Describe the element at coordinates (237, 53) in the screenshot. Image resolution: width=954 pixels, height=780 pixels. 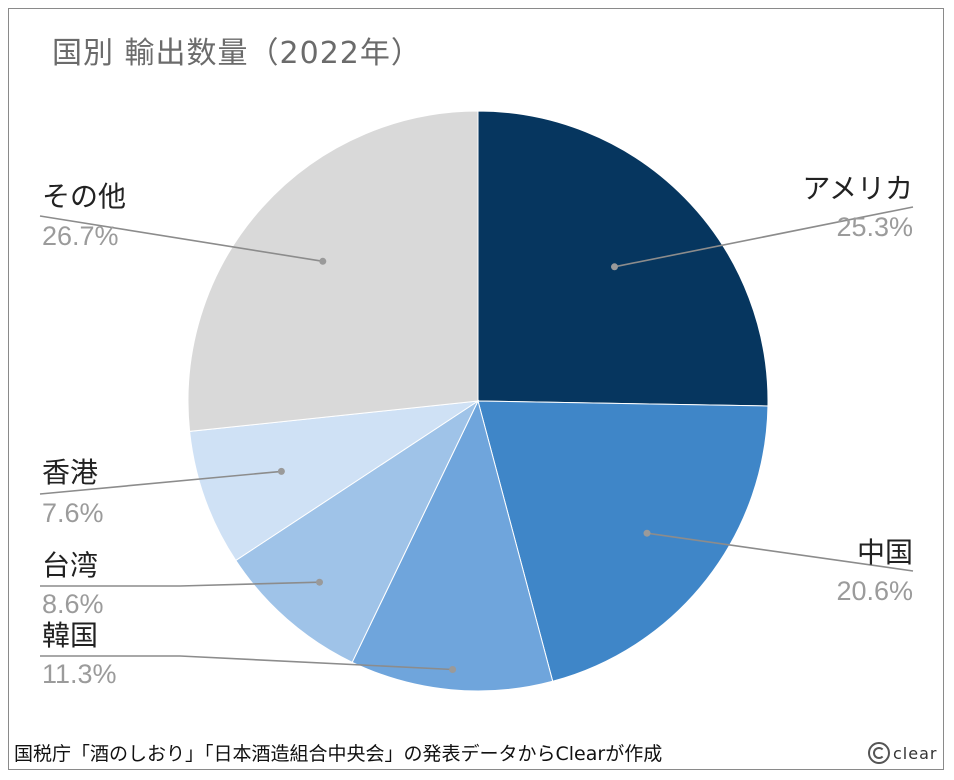
I see `chart-title: 国別 輸出数量（2022年）` at that location.